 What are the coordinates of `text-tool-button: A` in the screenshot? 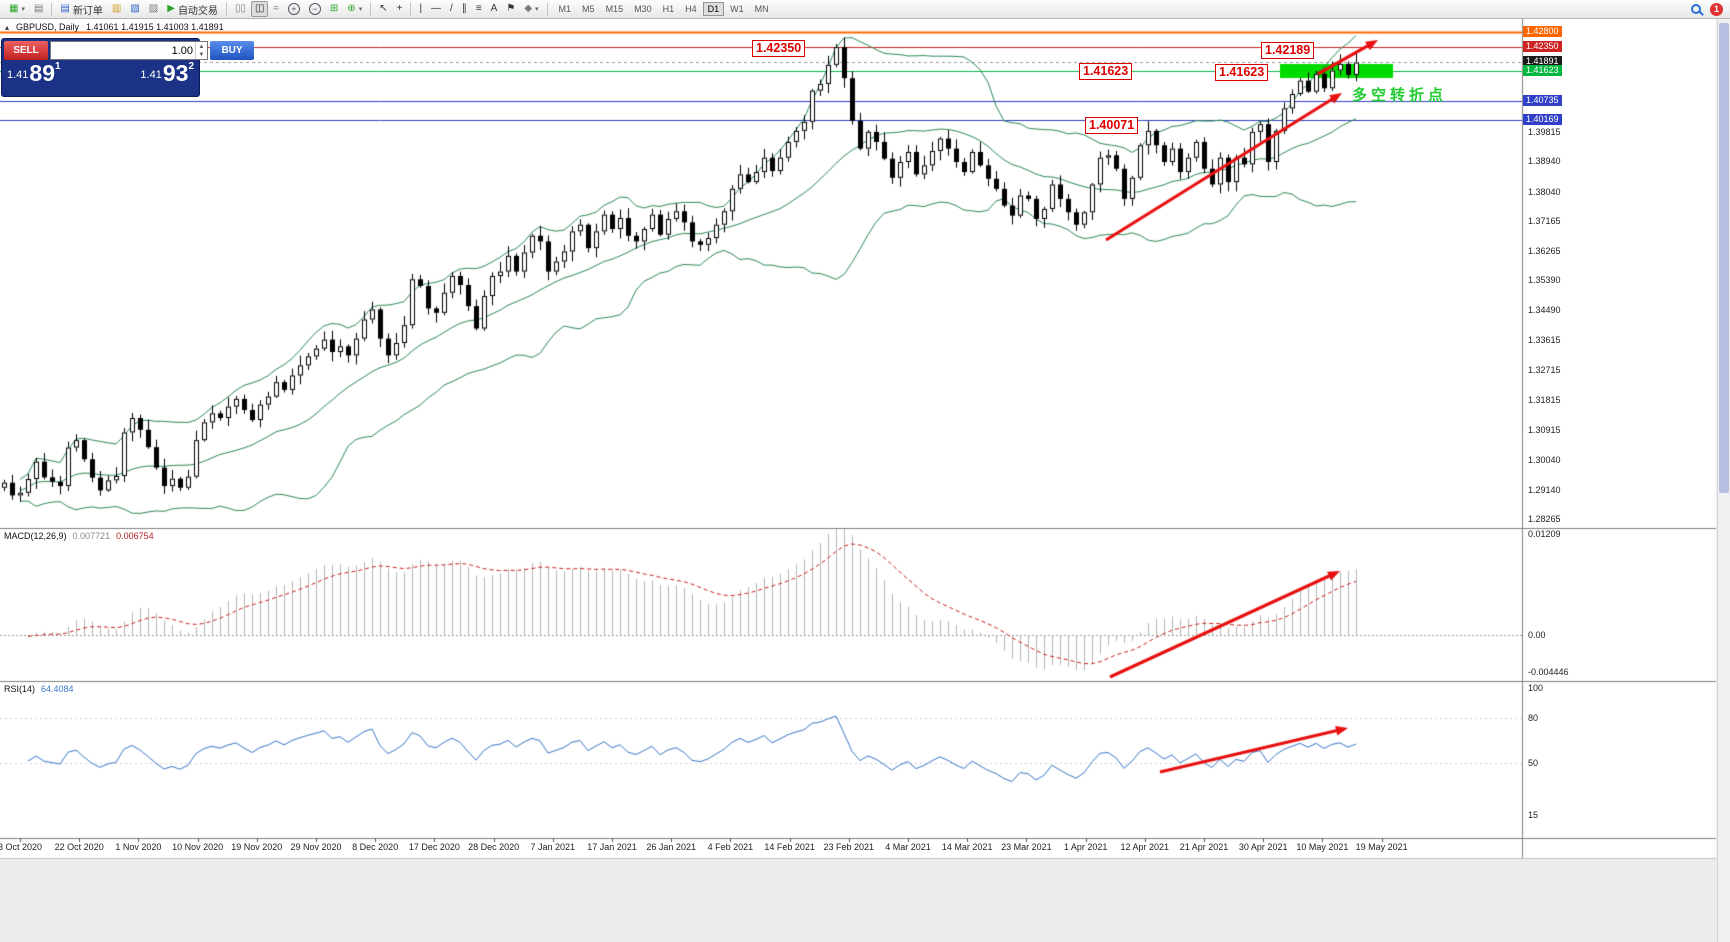 It's located at (494, 9).